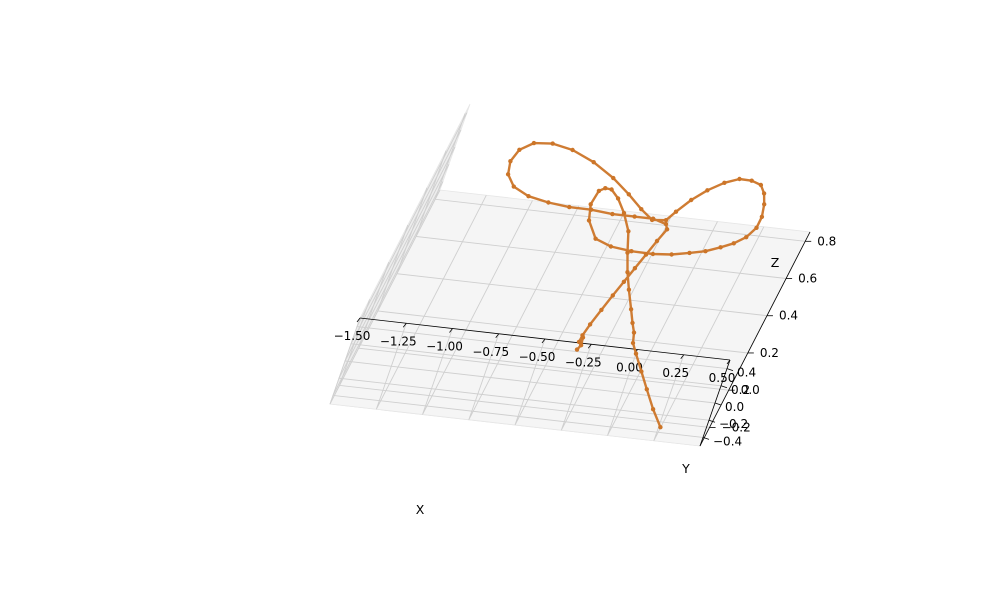  Describe the element at coordinates (734, 407) in the screenshot. I see `y-tick-label: 0.0` at that location.